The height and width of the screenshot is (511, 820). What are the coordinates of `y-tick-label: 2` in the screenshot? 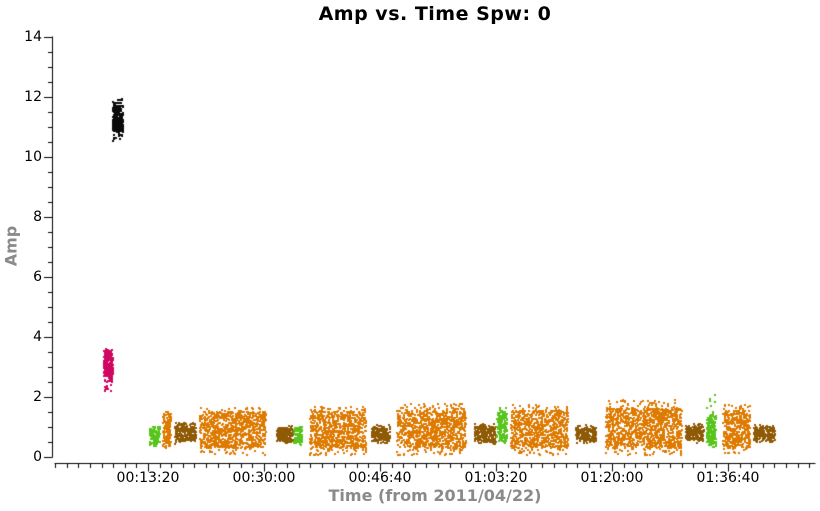 It's located at (37, 397).